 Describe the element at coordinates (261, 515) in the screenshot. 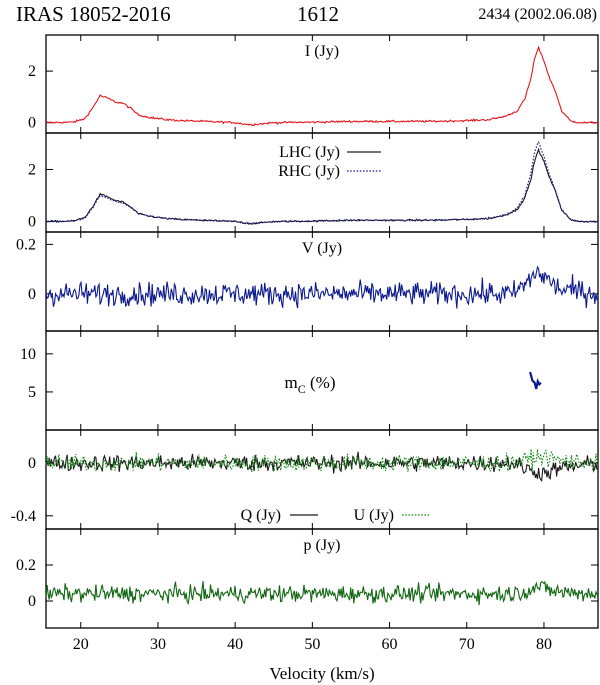

I see `legend-label: Q (Jy)` at that location.